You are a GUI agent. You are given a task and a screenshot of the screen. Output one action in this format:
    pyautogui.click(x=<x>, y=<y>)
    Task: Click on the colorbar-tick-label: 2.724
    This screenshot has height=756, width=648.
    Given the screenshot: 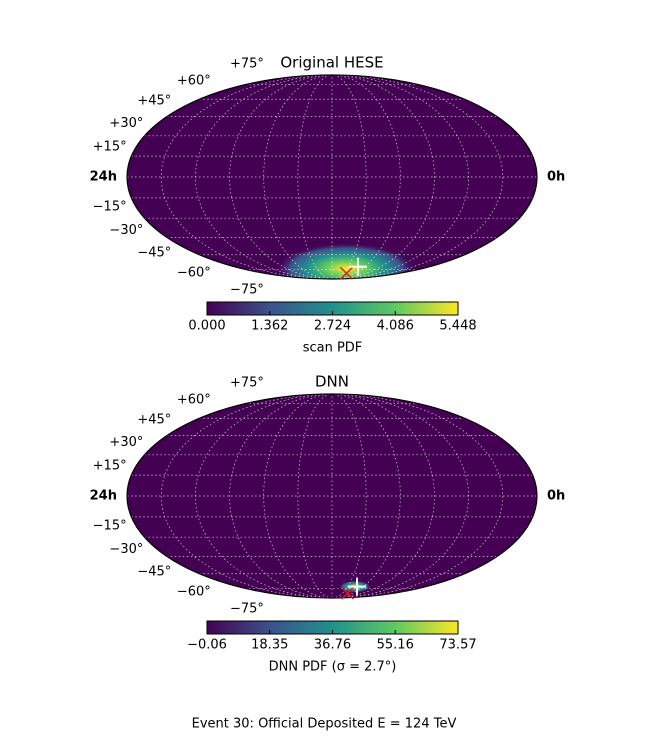 What is the action you would take?
    pyautogui.click(x=332, y=326)
    